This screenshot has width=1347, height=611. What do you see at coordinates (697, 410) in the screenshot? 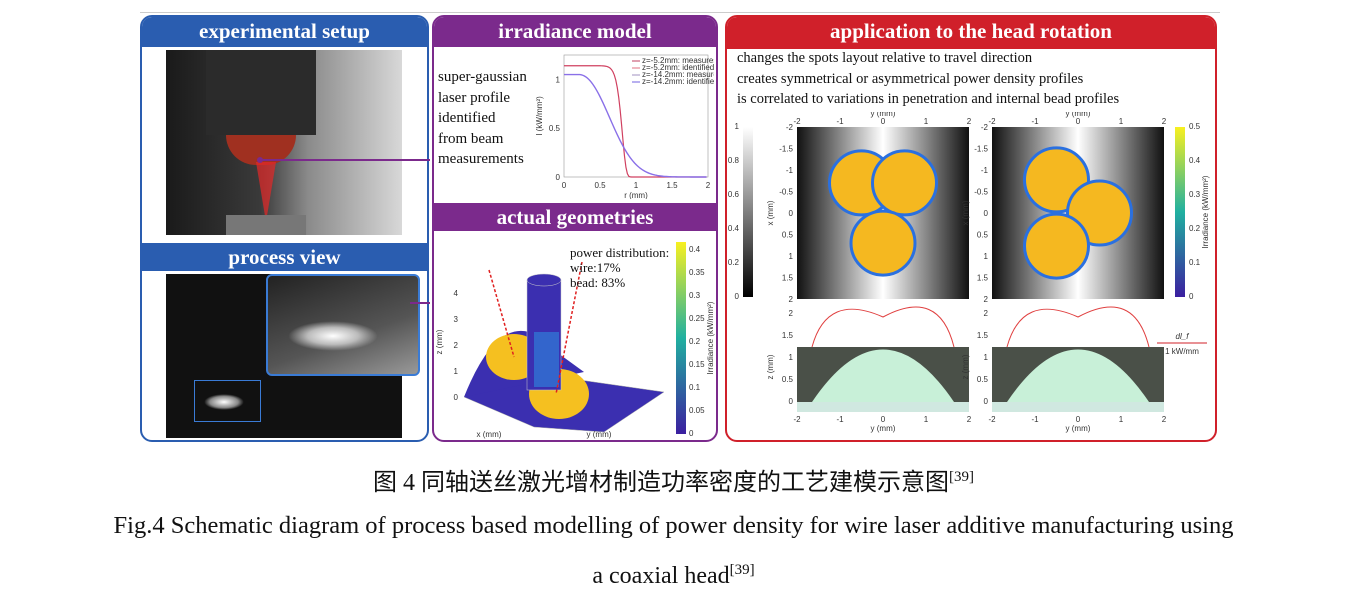
I see `colorbar-tick-label: 0.05` at bounding box center [697, 410].